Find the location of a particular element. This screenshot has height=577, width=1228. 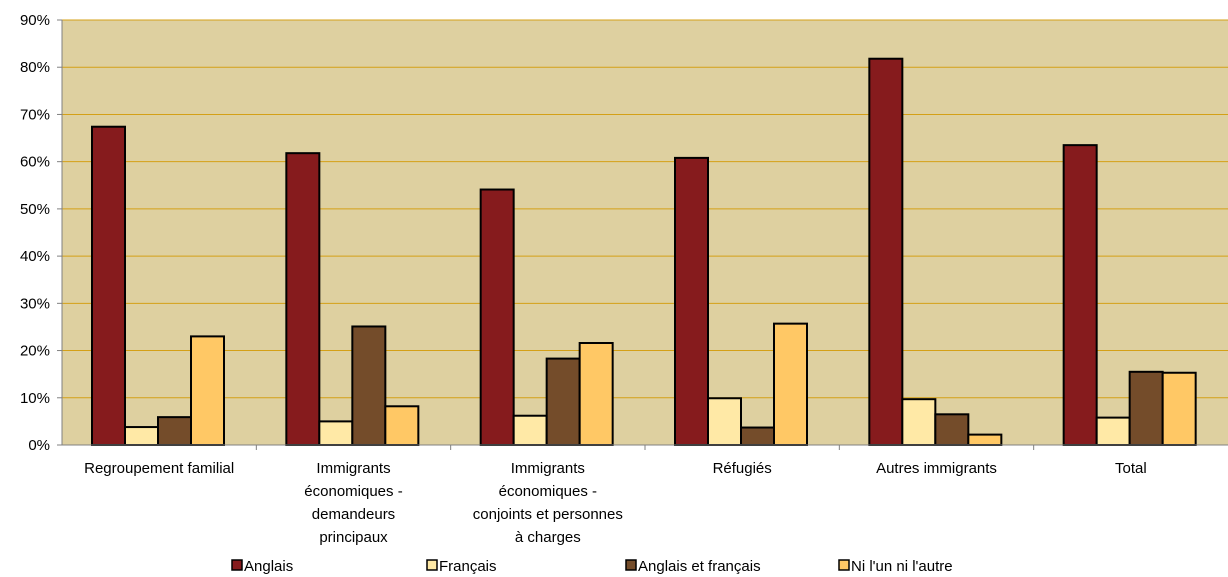

y-tick-label: 50% is located at coordinates (35, 209).